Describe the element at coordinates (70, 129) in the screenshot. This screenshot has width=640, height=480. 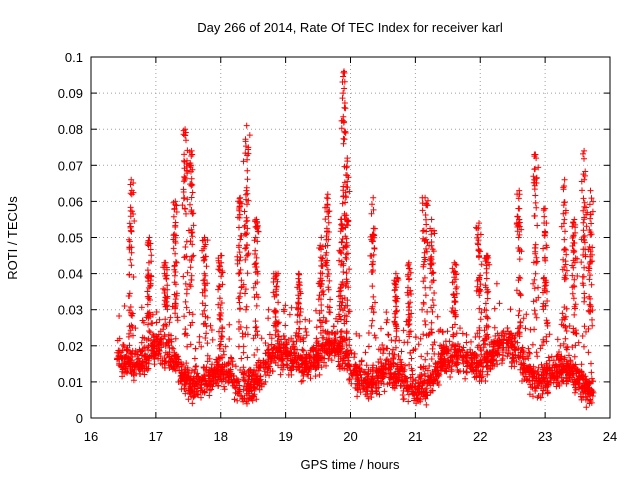
I see `y-tick-label: 0.08` at that location.